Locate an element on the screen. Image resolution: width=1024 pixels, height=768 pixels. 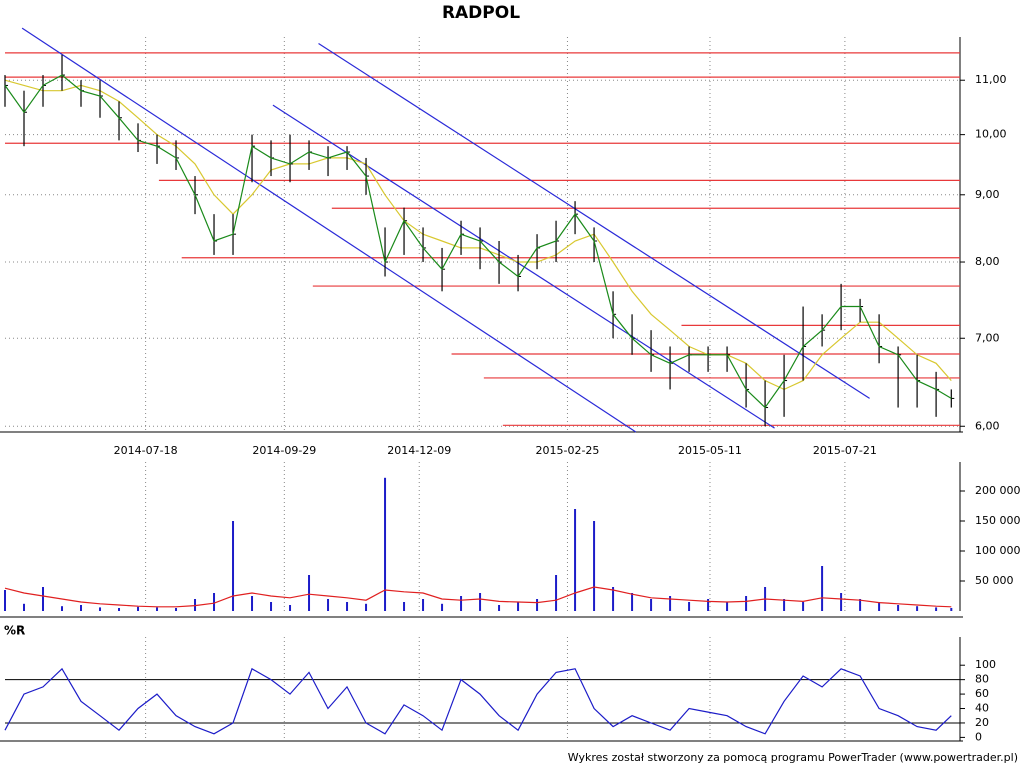
y-tick-label: 40 is located at coordinates (982, 708).